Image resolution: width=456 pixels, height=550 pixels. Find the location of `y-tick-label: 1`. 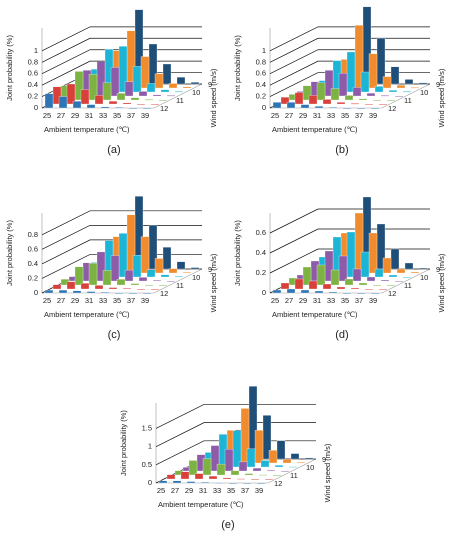

y-tick-label: 1 is located at coordinates (150, 446).